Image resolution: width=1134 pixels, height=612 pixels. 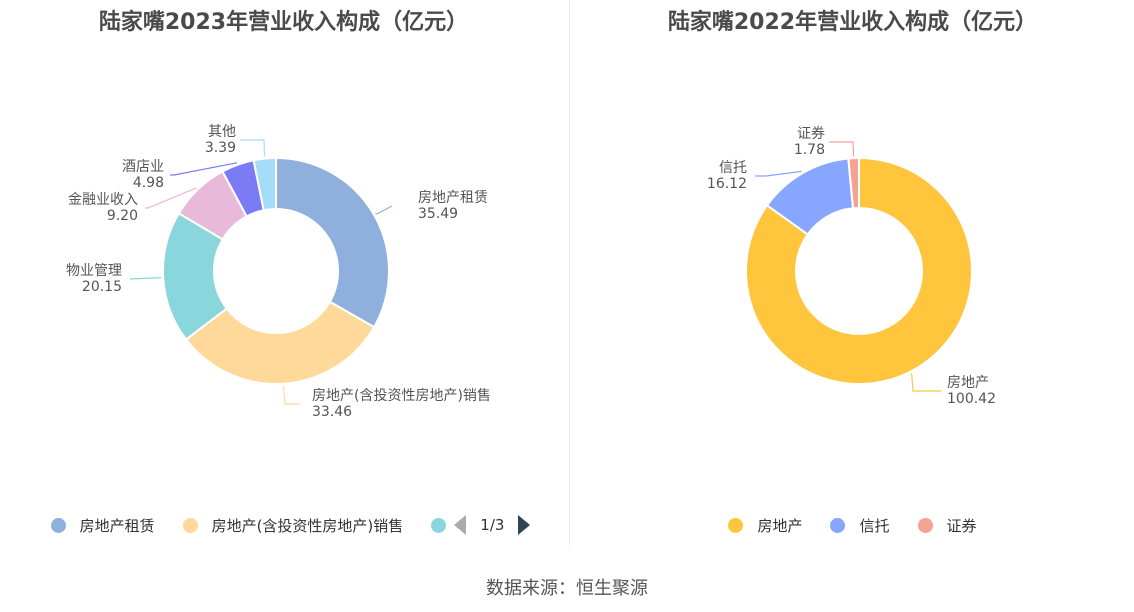 I want to click on legend-dot-real-estate, so click(x=736, y=525).